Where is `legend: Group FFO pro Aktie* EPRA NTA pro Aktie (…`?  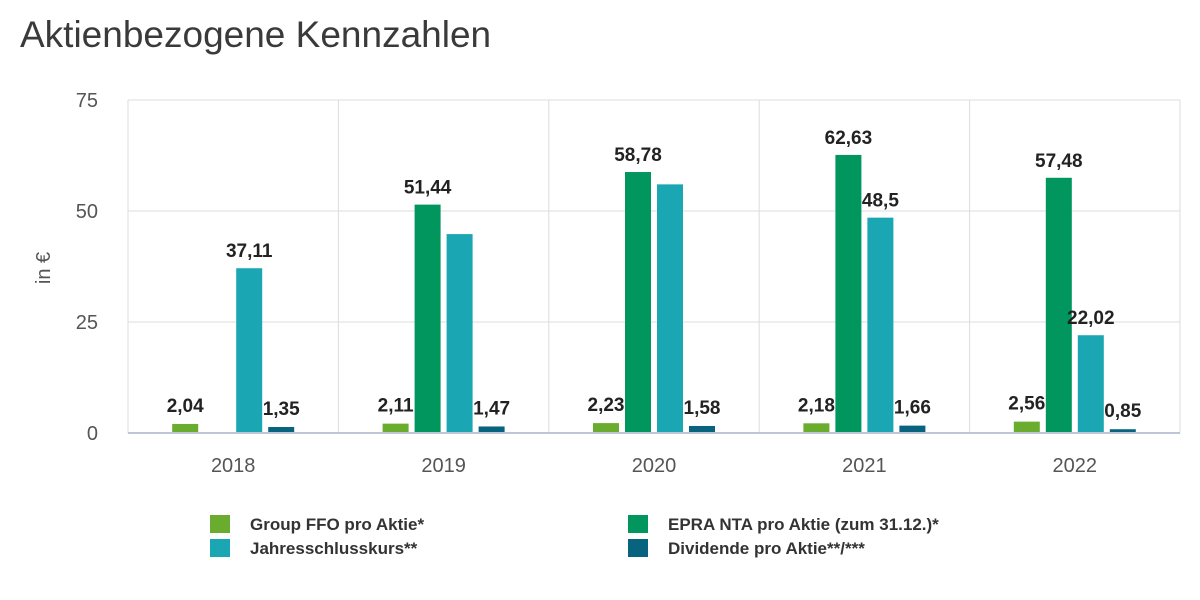 legend: Group FFO pro Aktie* EPRA NTA pro Aktie (… is located at coordinates (574, 536).